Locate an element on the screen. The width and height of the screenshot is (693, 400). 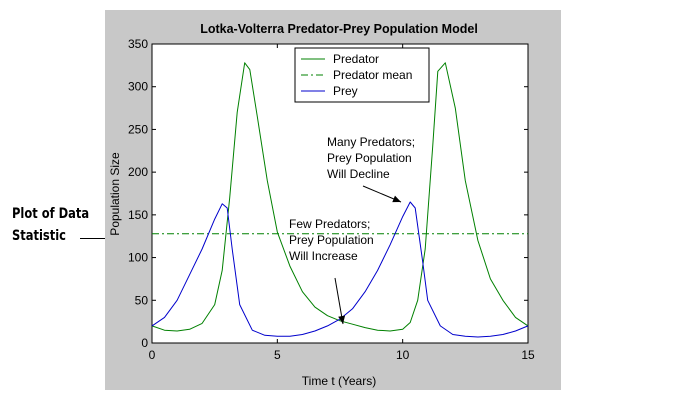
legend: Predator Predator mean Prey is located at coordinates (362, 75).